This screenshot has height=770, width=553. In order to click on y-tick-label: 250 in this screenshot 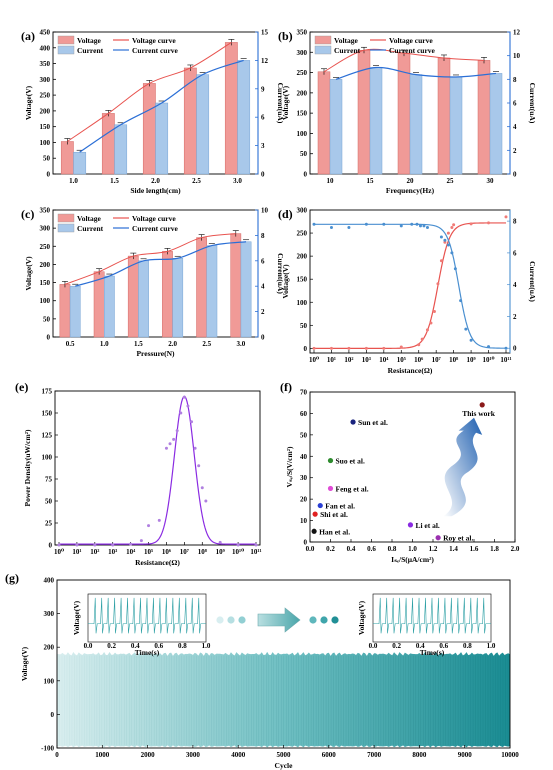, I will do `click(302, 73)`.